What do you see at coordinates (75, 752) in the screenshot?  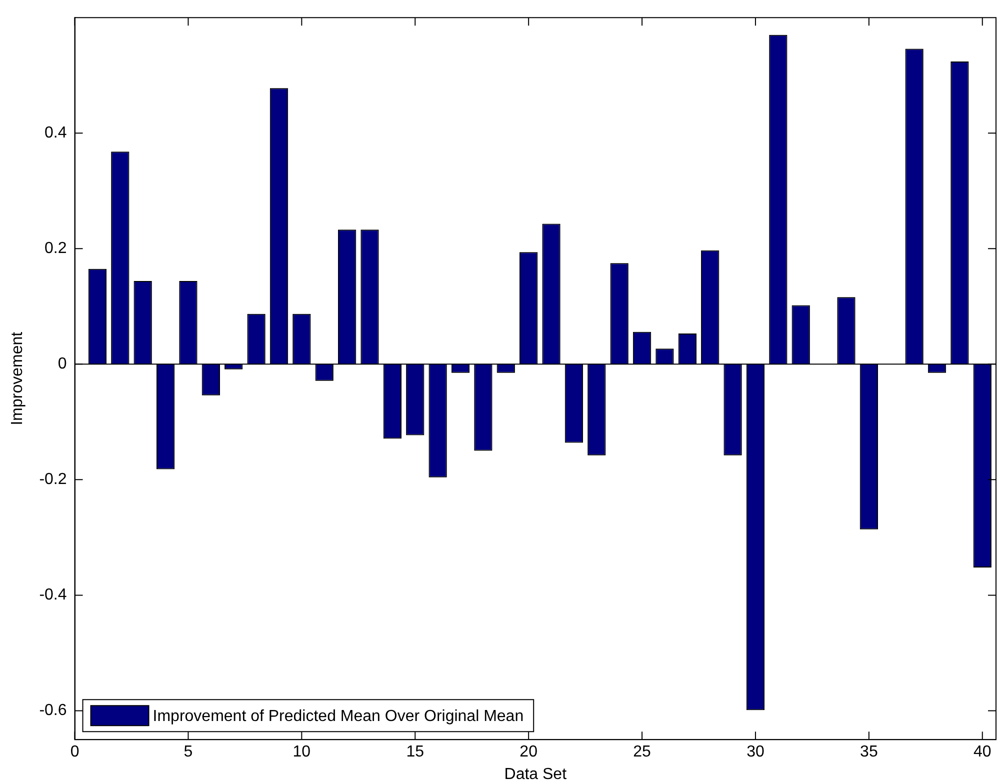 I see `x-tick-label: 0` at bounding box center [75, 752].